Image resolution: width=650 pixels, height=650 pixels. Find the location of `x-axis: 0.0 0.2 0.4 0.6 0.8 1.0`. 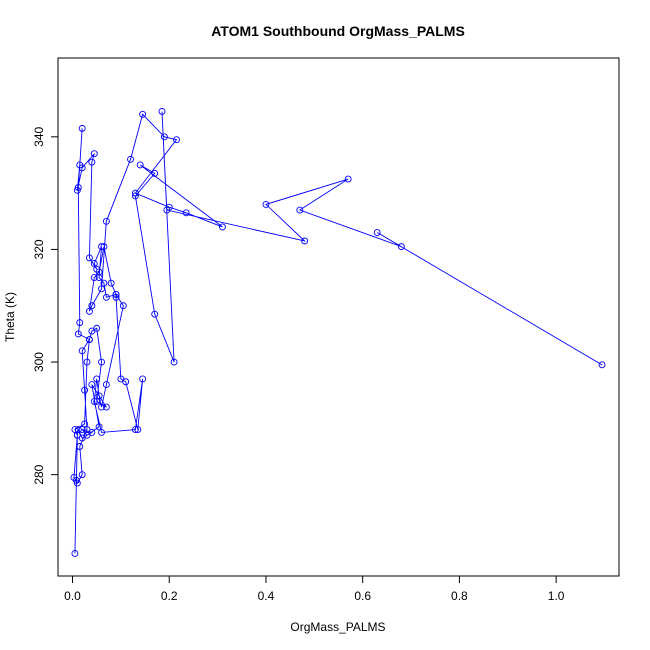

x-axis: 0.0 0.2 0.4 0.6 0.8 1.0 is located at coordinates (314, 589).